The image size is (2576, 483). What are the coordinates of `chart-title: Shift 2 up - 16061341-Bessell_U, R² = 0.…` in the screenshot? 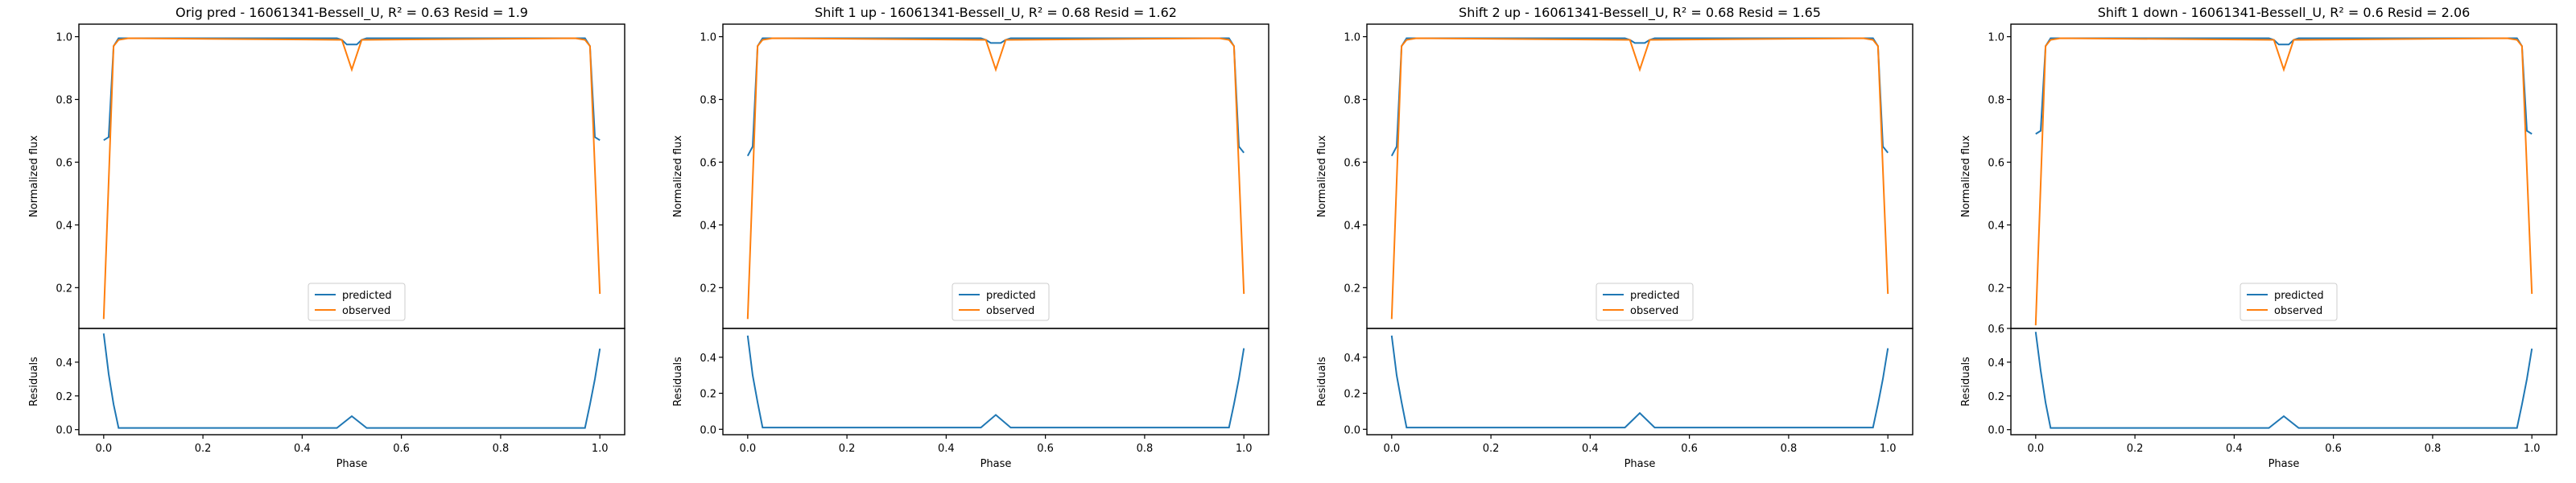 It's located at (1640, 13).